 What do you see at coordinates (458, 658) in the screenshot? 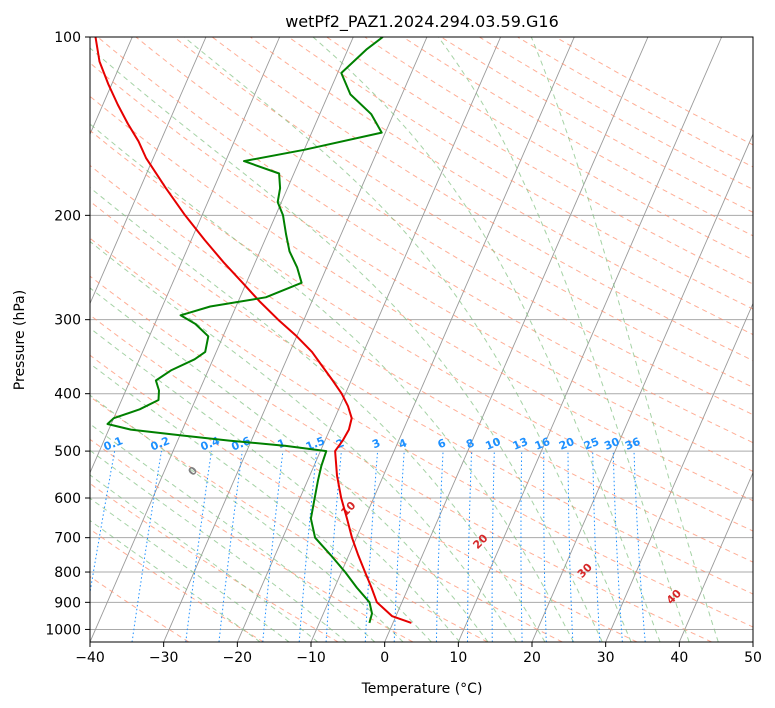
I see `x-tick-label: 10` at bounding box center [458, 658].